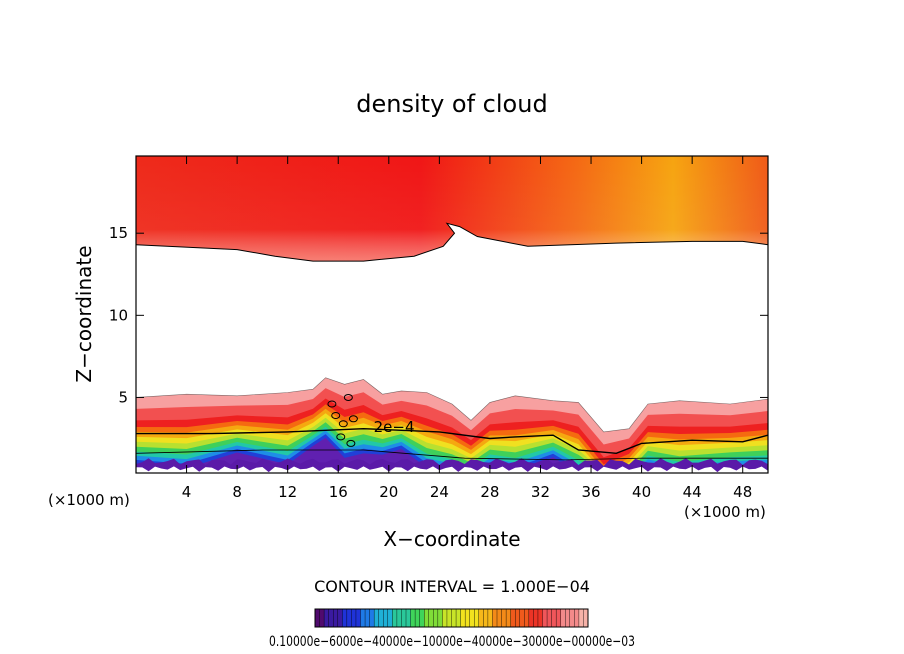 This screenshot has width=904, height=654. Describe the element at coordinates (540, 492) in the screenshot. I see `x-tick-label: 32` at that location.